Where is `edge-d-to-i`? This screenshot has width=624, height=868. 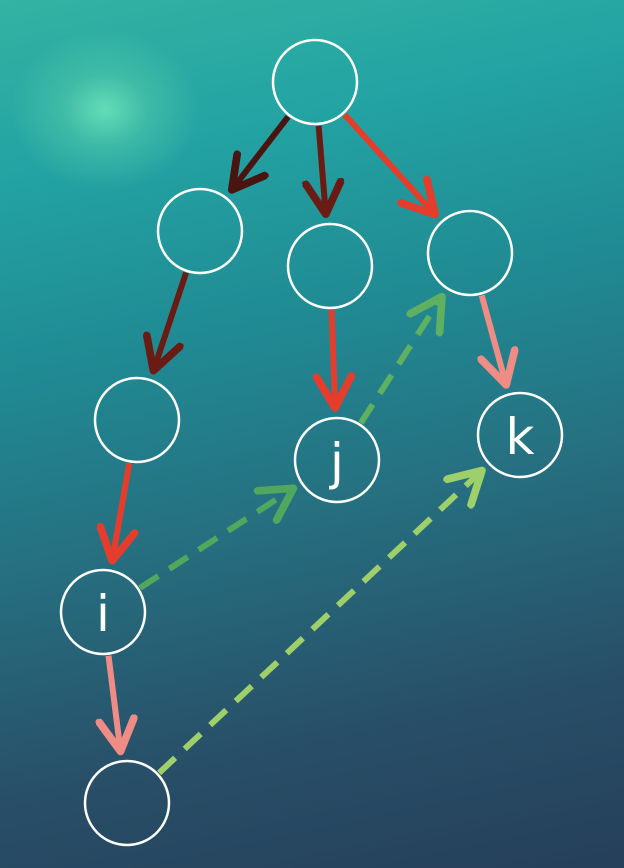
edge-d-to-i is located at coordinates (120, 511).